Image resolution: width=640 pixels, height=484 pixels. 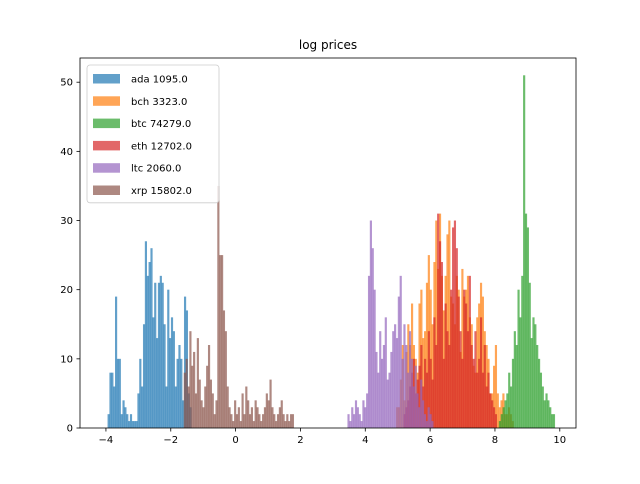 I want to click on legend-label: xrp 15802.0, so click(x=161, y=191).